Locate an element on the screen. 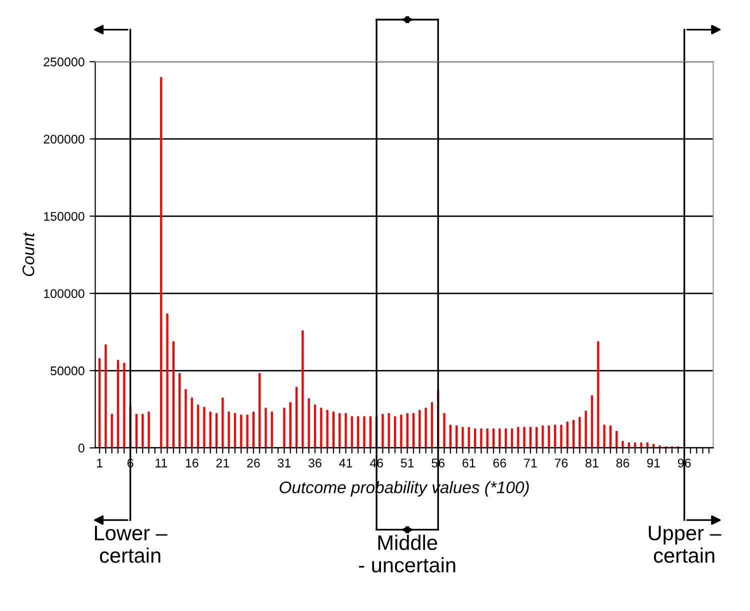 The width and height of the screenshot is (750, 611). x-tick-label: 1 is located at coordinates (99, 463).